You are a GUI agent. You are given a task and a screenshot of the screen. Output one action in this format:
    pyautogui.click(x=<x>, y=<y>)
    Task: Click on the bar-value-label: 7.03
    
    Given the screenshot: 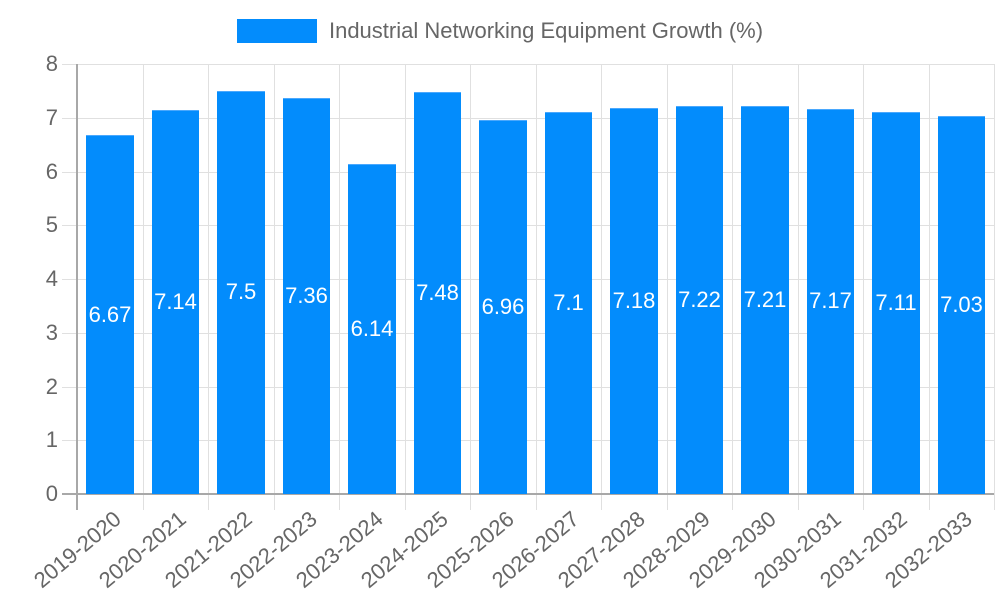 What is the action you would take?
    pyautogui.click(x=961, y=305)
    